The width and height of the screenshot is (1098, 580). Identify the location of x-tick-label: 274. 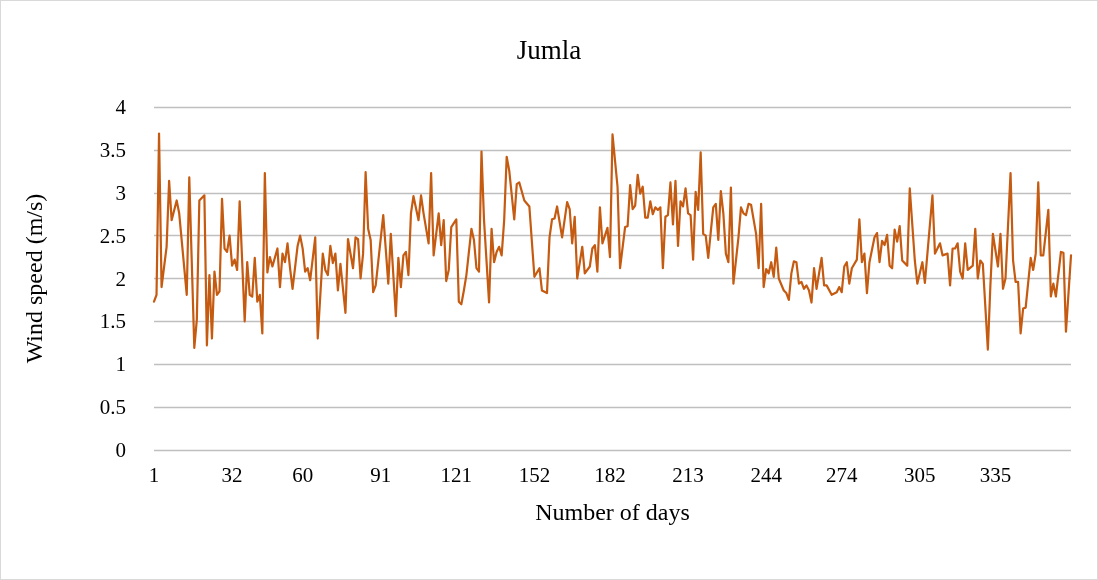
(842, 474).